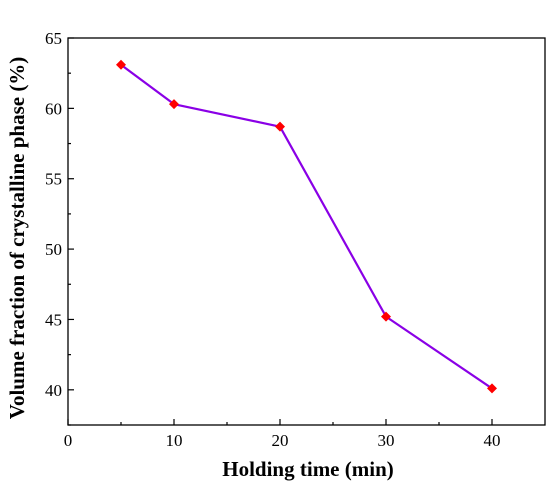  What do you see at coordinates (53, 390) in the screenshot?
I see `y-tick-label: 40` at bounding box center [53, 390].